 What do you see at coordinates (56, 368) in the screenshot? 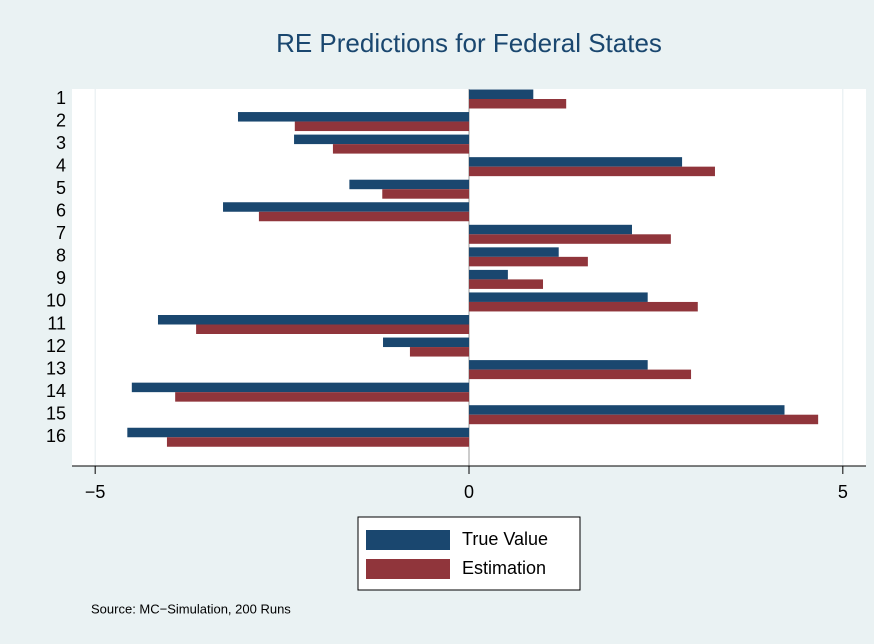
I see `y-tick-label: 13` at bounding box center [56, 368].